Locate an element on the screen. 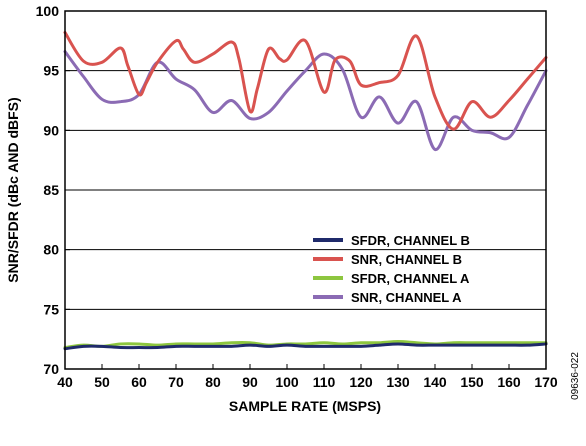 Image resolution: width=586 pixels, height=446 pixels. figure-id: 09636-022 is located at coordinates (575, 376).